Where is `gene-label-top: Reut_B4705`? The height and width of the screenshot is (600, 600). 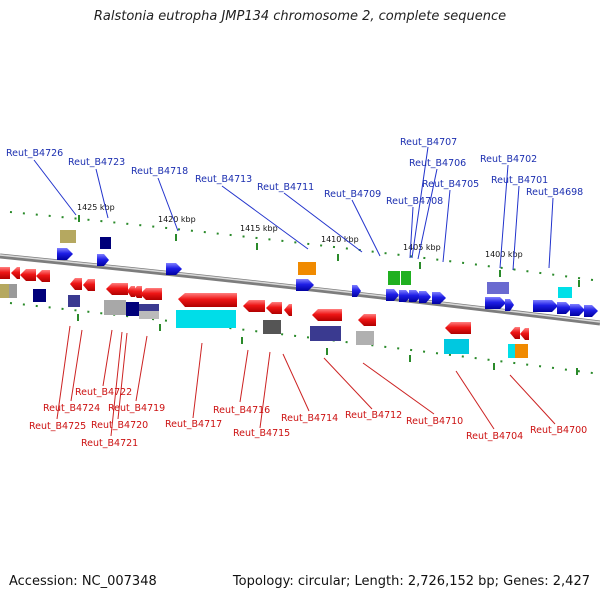 gene-label-top: Reut_B4705 is located at coordinates (450, 184).